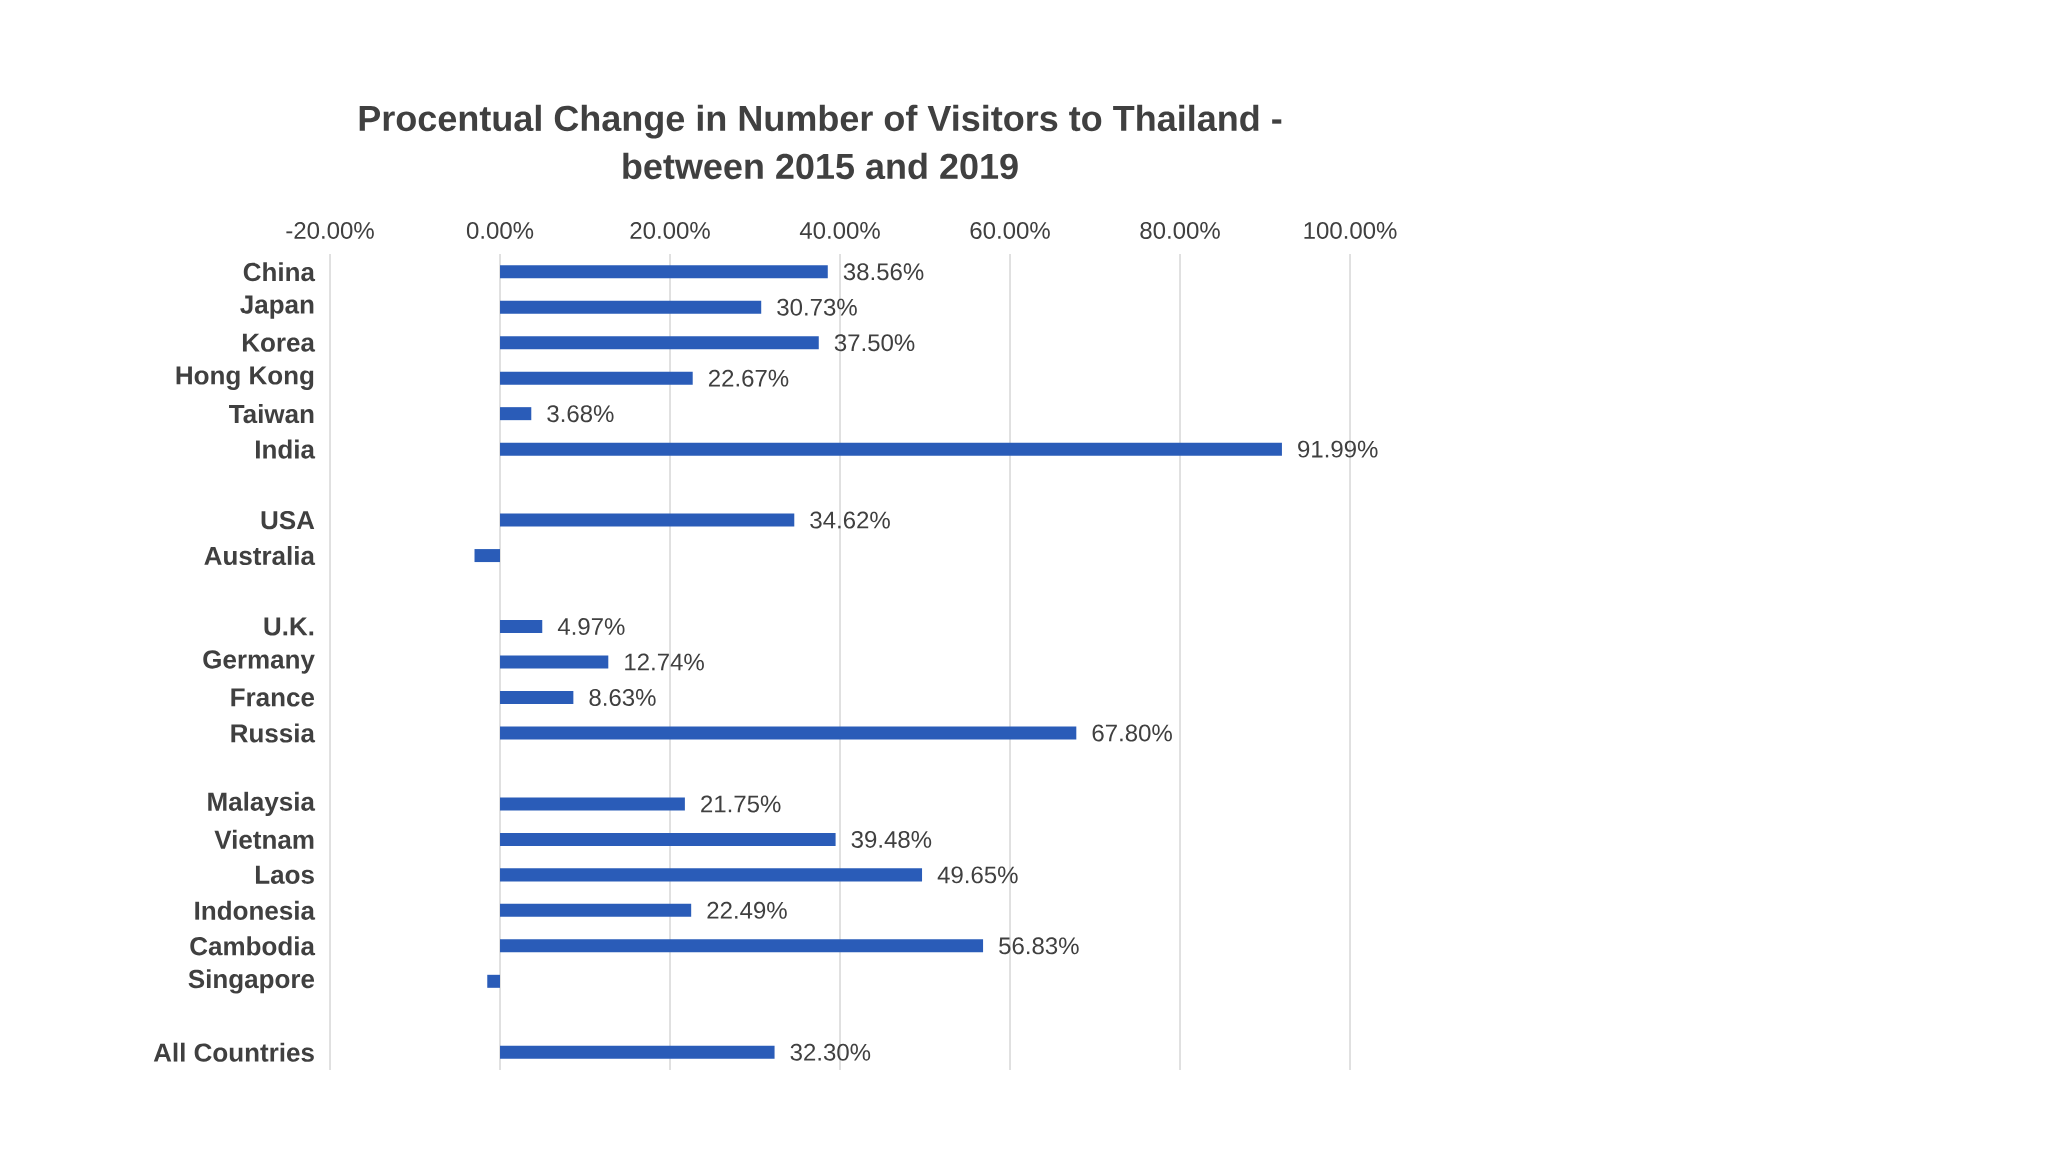  What do you see at coordinates (286, 449) in the screenshot?
I see `y-tick-label: India` at bounding box center [286, 449].